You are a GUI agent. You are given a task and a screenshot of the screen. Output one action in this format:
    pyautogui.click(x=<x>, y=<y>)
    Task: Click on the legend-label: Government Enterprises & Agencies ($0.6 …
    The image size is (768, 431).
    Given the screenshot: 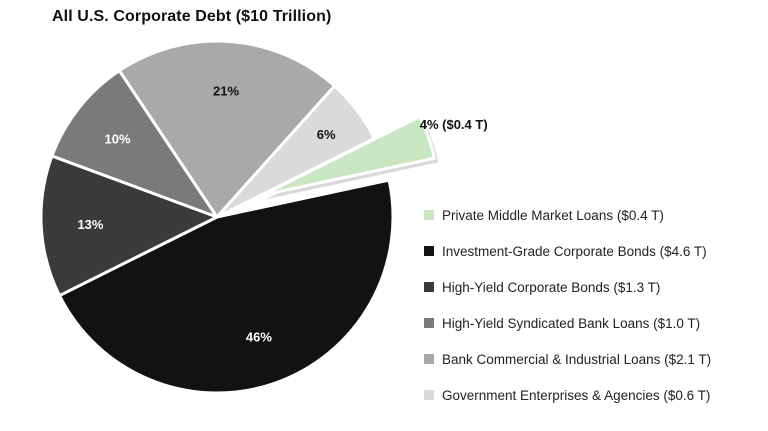 What is the action you would take?
    pyautogui.click(x=576, y=395)
    